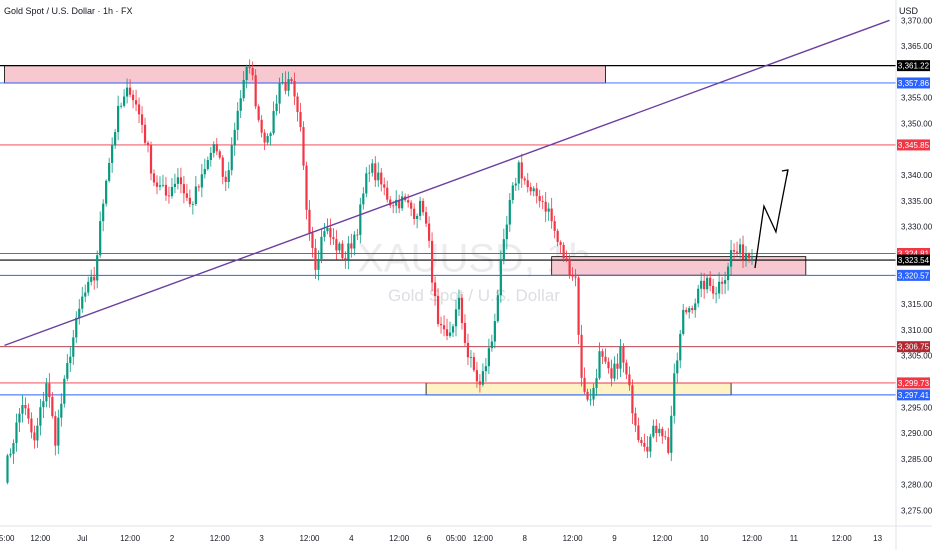  What do you see at coordinates (908, 11) in the screenshot?
I see `currency-label: USD` at bounding box center [908, 11].